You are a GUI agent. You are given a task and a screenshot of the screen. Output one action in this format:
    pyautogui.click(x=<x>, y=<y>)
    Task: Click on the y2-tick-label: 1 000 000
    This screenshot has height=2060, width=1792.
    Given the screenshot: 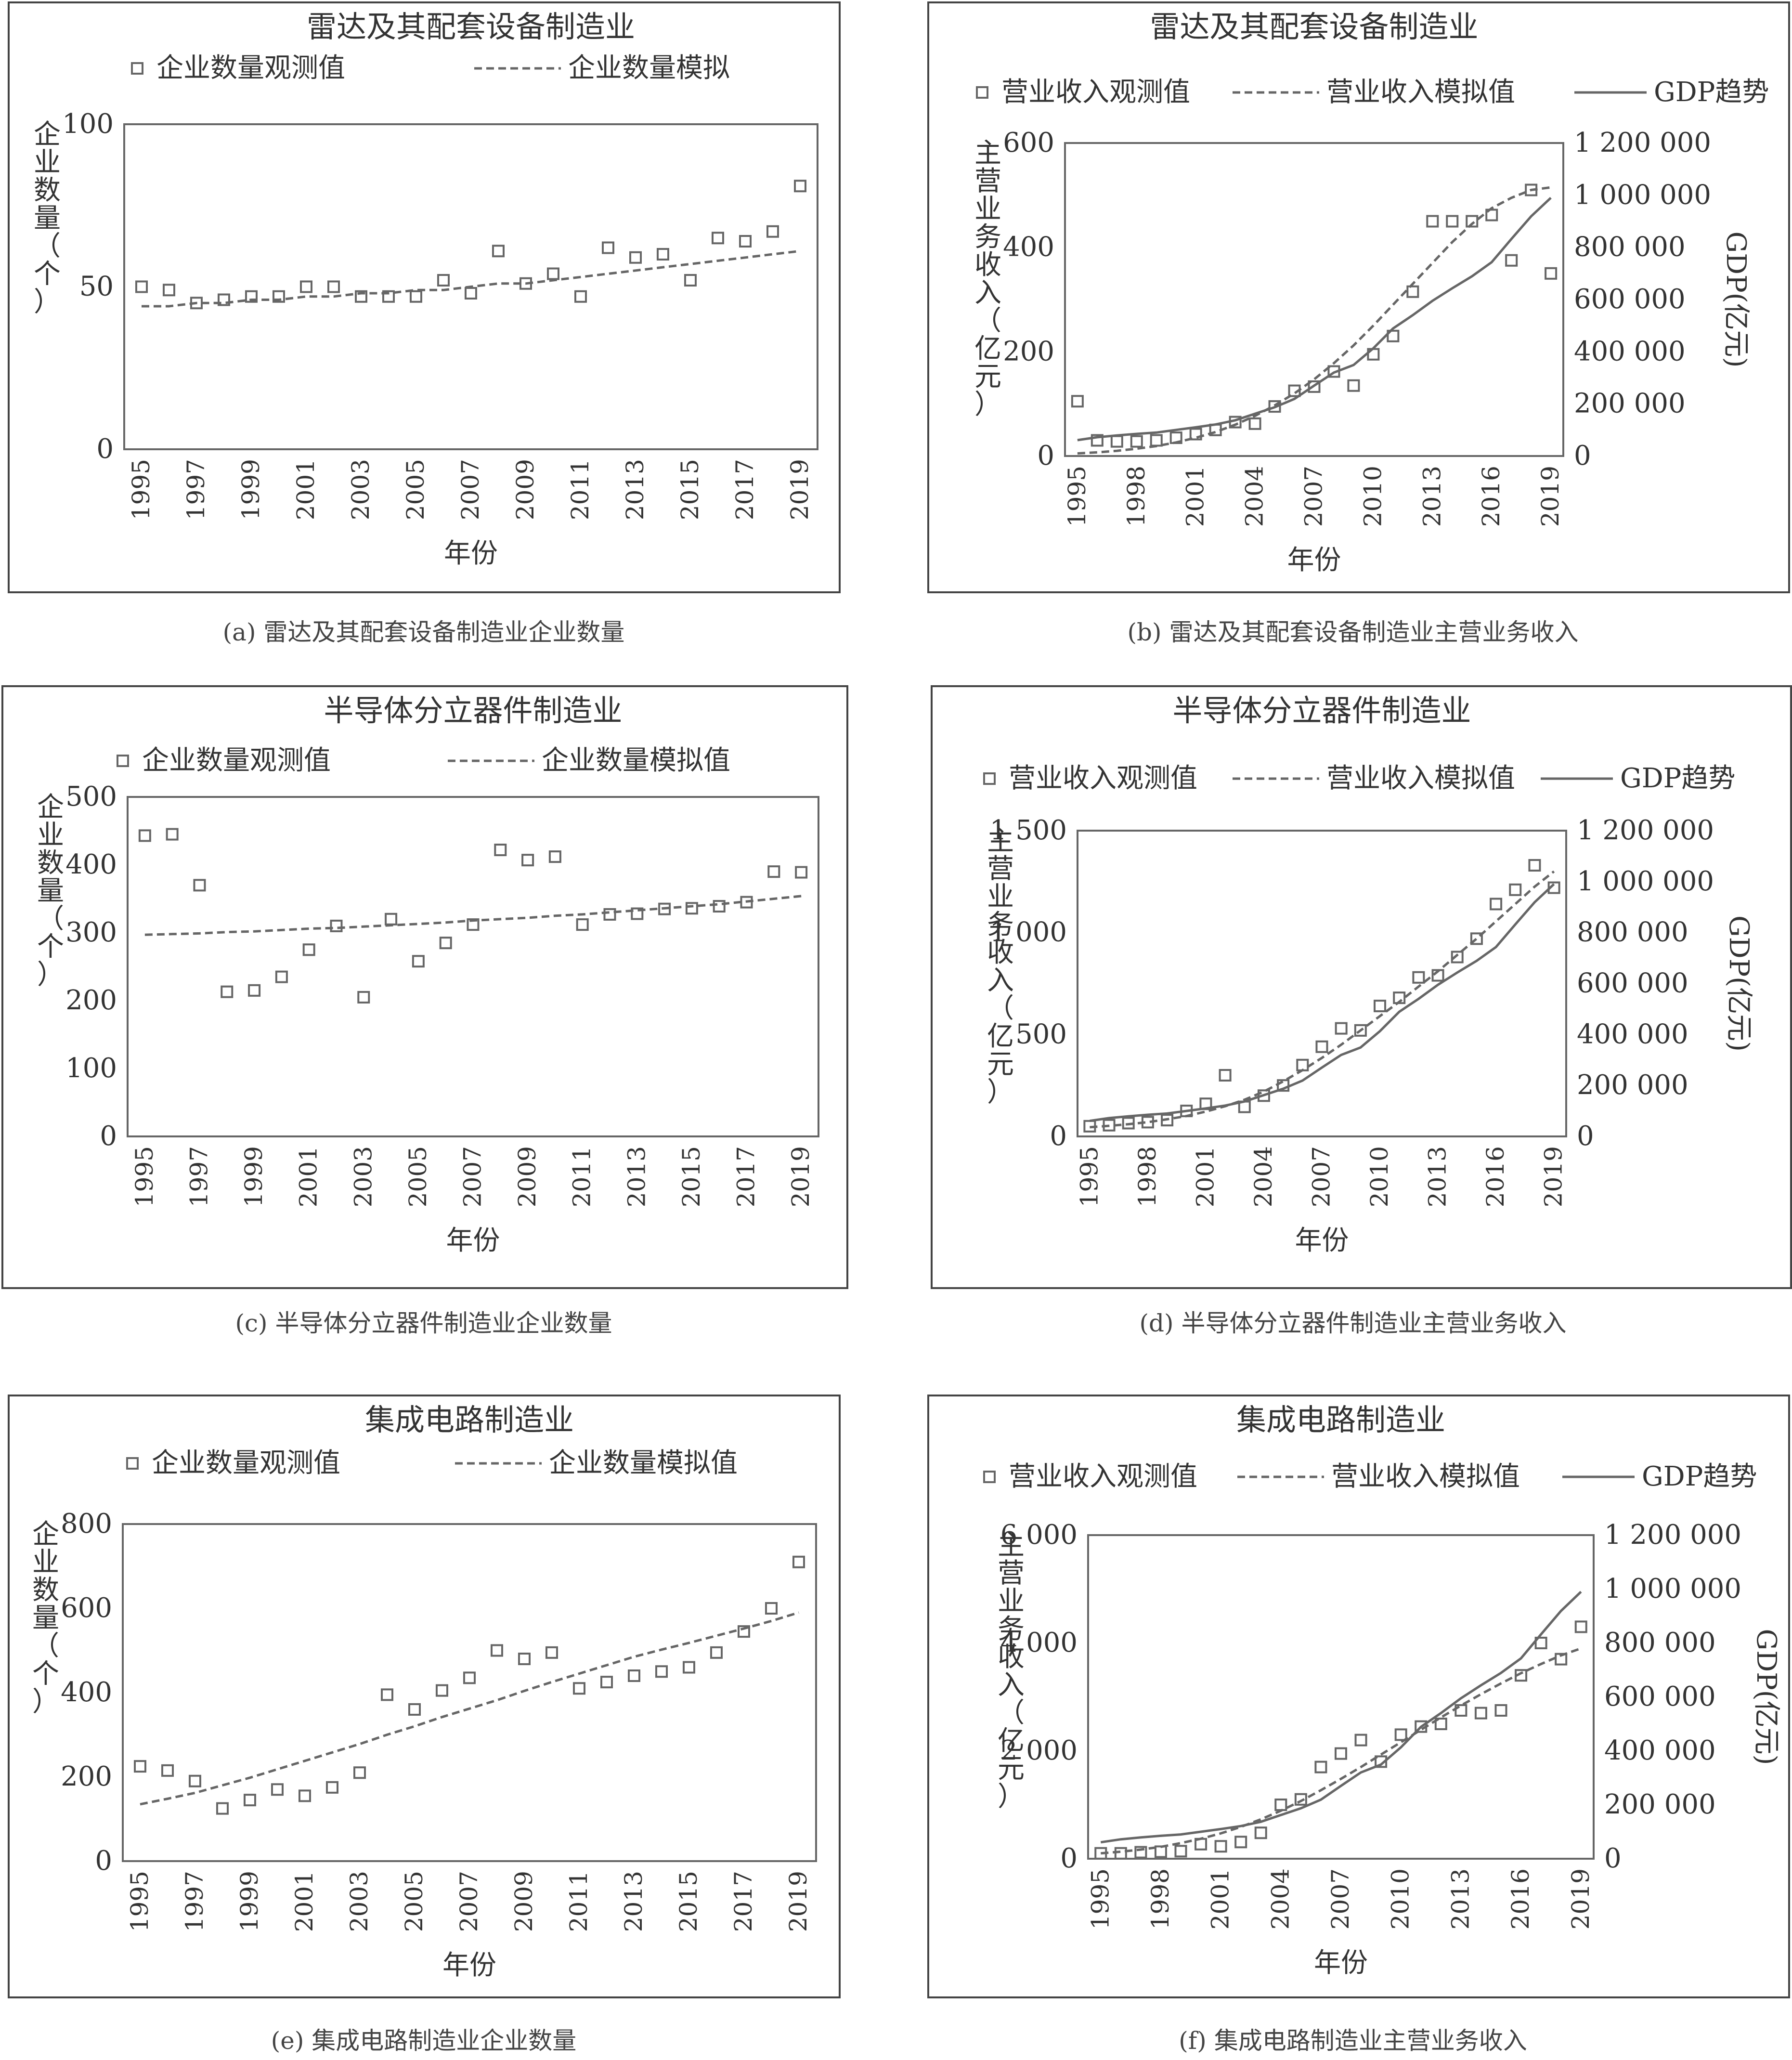 What is the action you would take?
    pyautogui.click(x=1645, y=881)
    